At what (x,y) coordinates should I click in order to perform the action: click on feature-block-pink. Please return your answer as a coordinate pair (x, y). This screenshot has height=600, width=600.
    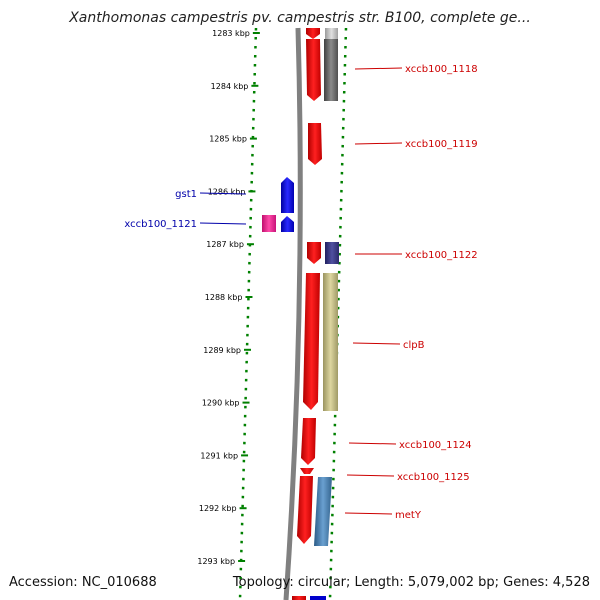
    Looking at the image, I should click on (269, 223).